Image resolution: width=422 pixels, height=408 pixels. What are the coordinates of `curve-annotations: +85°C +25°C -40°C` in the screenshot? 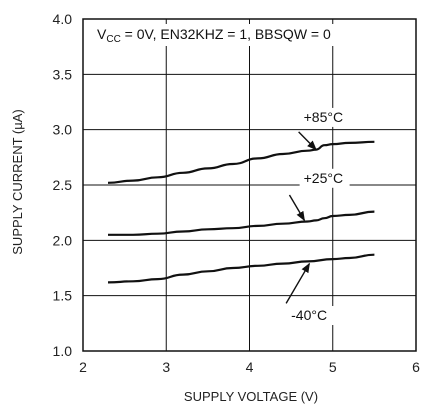 It's located at (317, 216).